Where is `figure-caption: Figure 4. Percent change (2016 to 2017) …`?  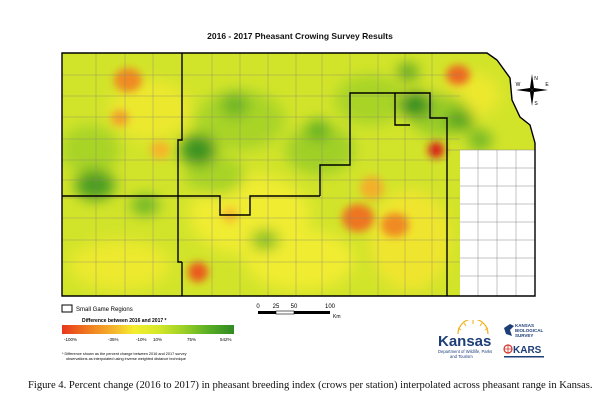 figure-caption: Figure 4. Percent change (2016 to 2017) … is located at coordinates (310, 385).